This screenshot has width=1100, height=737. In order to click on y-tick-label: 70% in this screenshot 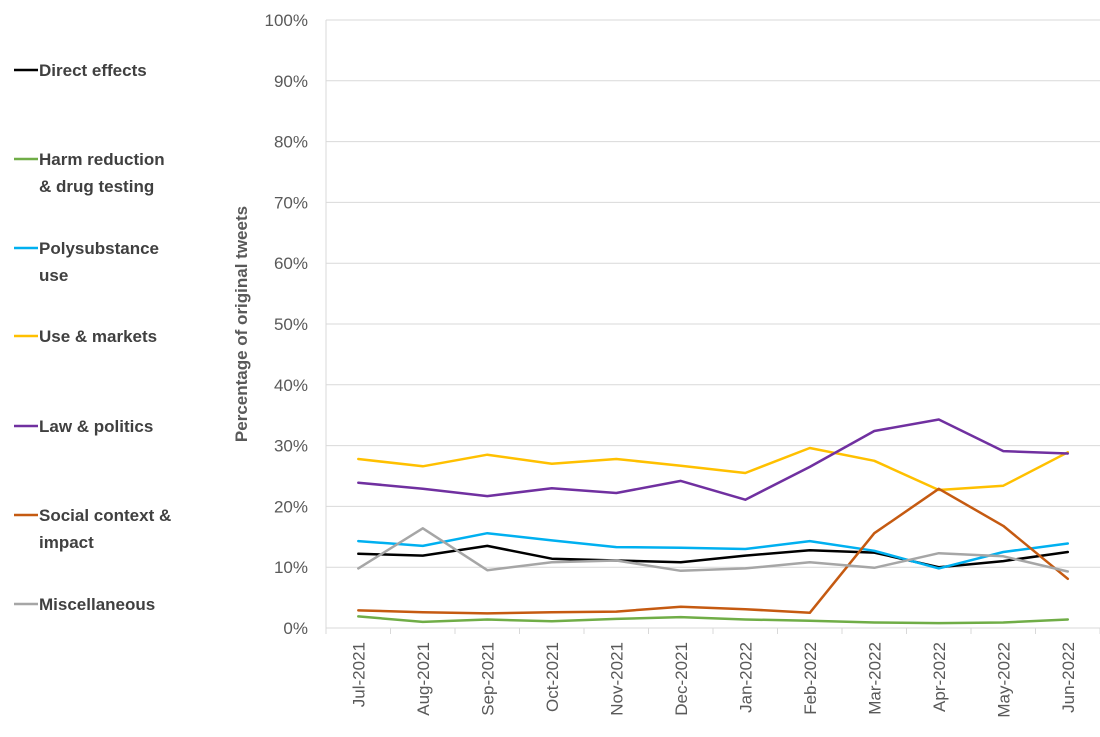, I will do `click(291, 202)`.